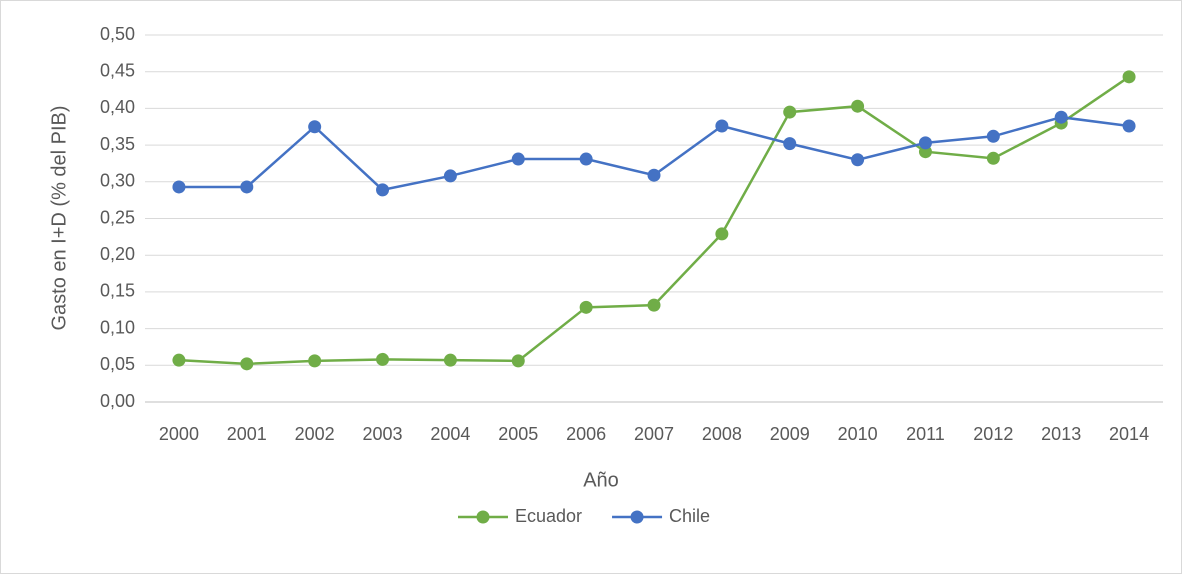 The height and width of the screenshot is (575, 1183). What do you see at coordinates (117, 327) in the screenshot?
I see `y-tick-label: 0,10` at bounding box center [117, 327].